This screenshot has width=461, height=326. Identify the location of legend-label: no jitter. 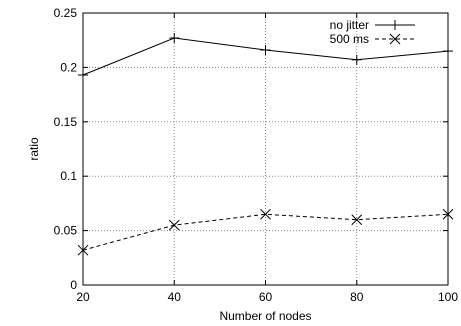
(349, 25).